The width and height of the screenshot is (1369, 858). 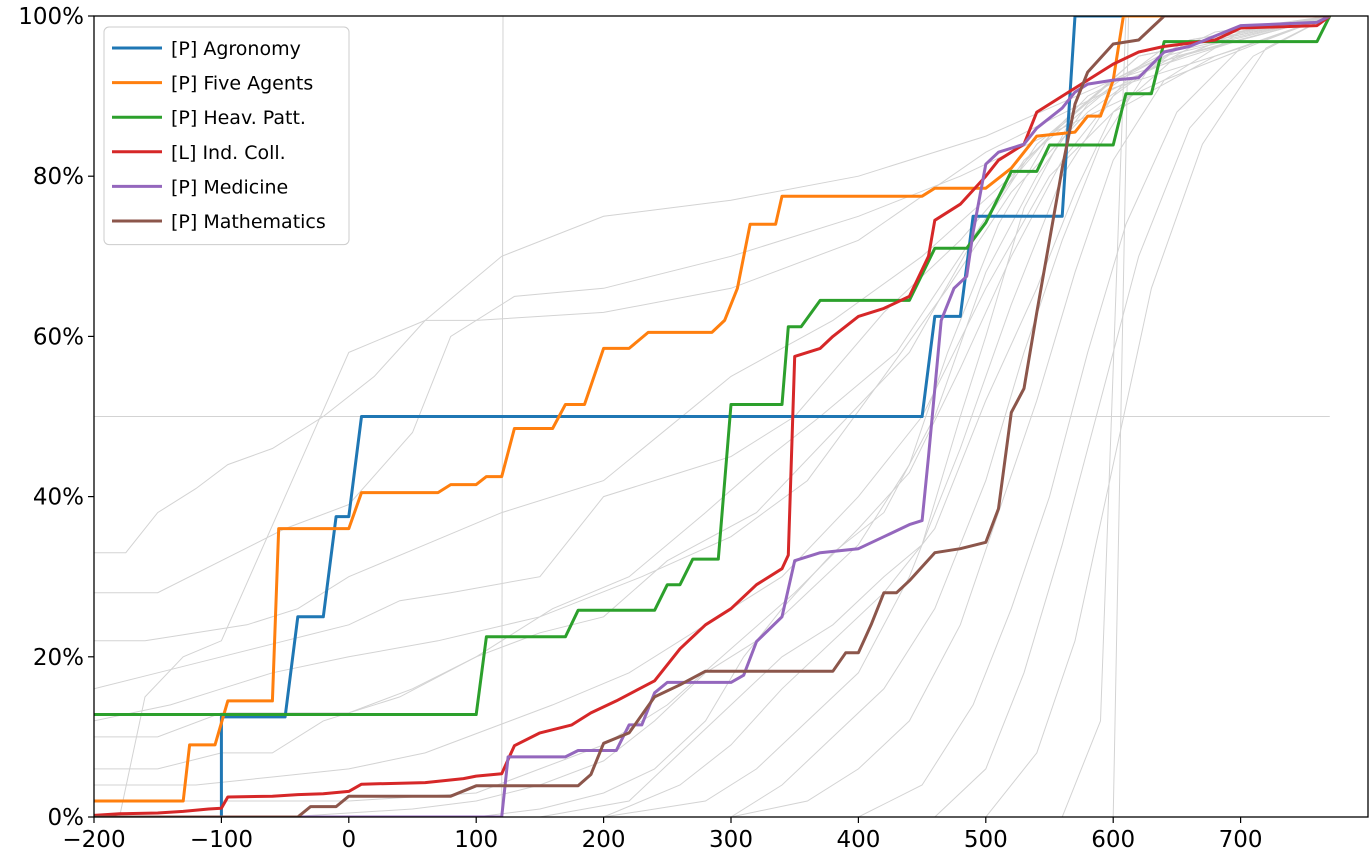 I want to click on legend-label-2: [P] Heav. Patt., so click(x=238, y=118).